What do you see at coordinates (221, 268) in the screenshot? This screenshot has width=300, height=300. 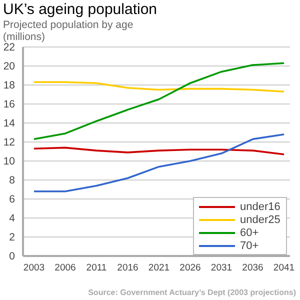 I see `x-tick-label: 2031` at bounding box center [221, 268].